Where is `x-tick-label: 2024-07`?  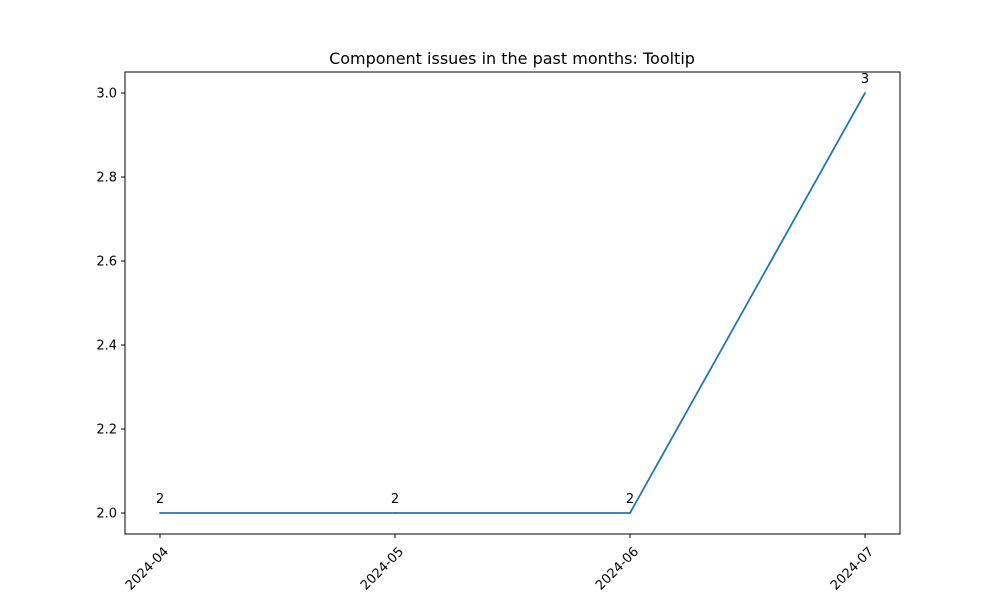
x-tick-label: 2024-07 is located at coordinates (852, 568).